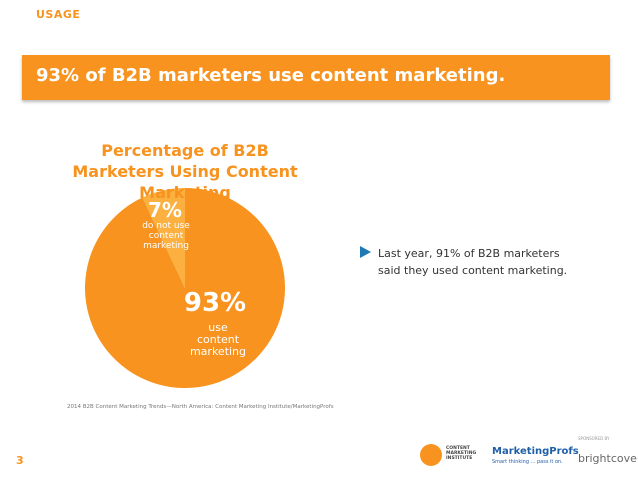 The height and width of the screenshot is (479, 638). What do you see at coordinates (594, 438) in the screenshot?
I see `sponsored-label: SPONSORED BY` at bounding box center [594, 438].